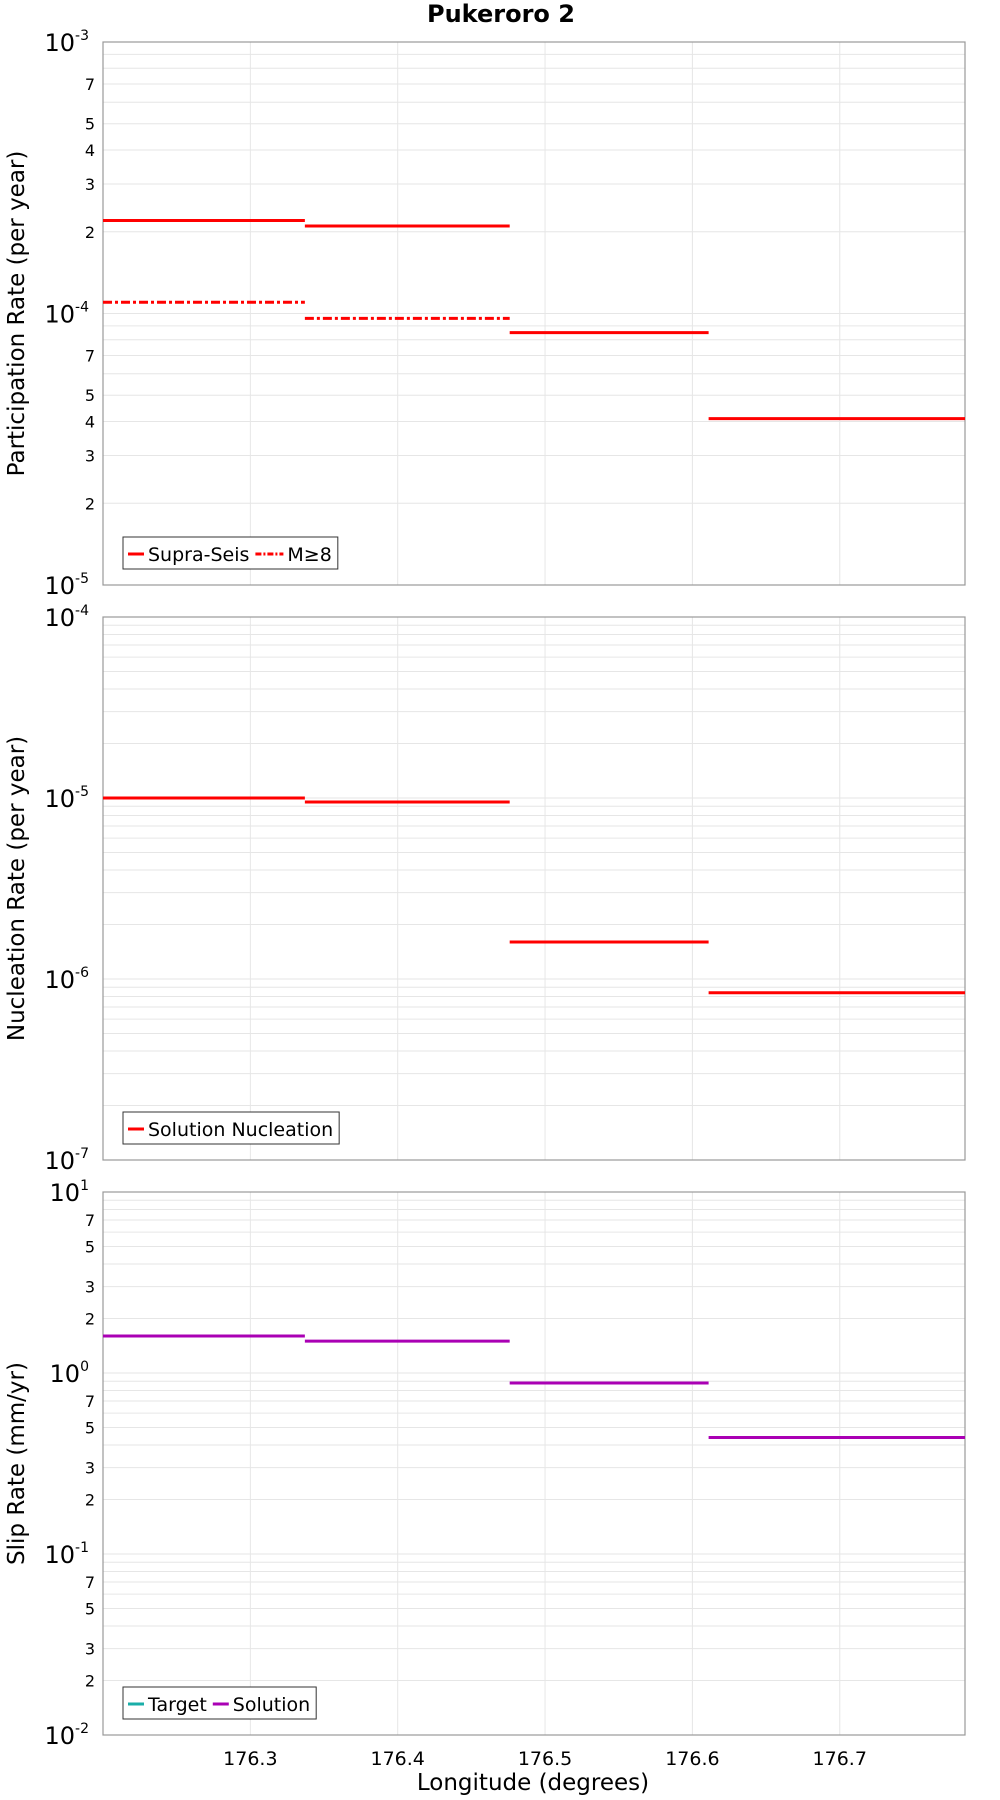 The width and height of the screenshot is (1000, 1800). What do you see at coordinates (397, 1759) in the screenshot?
I see `x-tick-label: 176.4` at bounding box center [397, 1759].